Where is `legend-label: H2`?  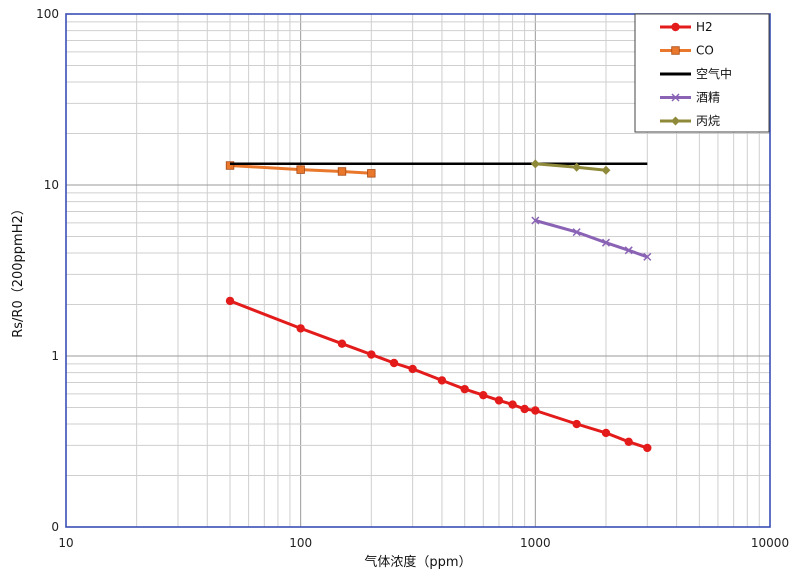 legend-label: H2 is located at coordinates (704, 27).